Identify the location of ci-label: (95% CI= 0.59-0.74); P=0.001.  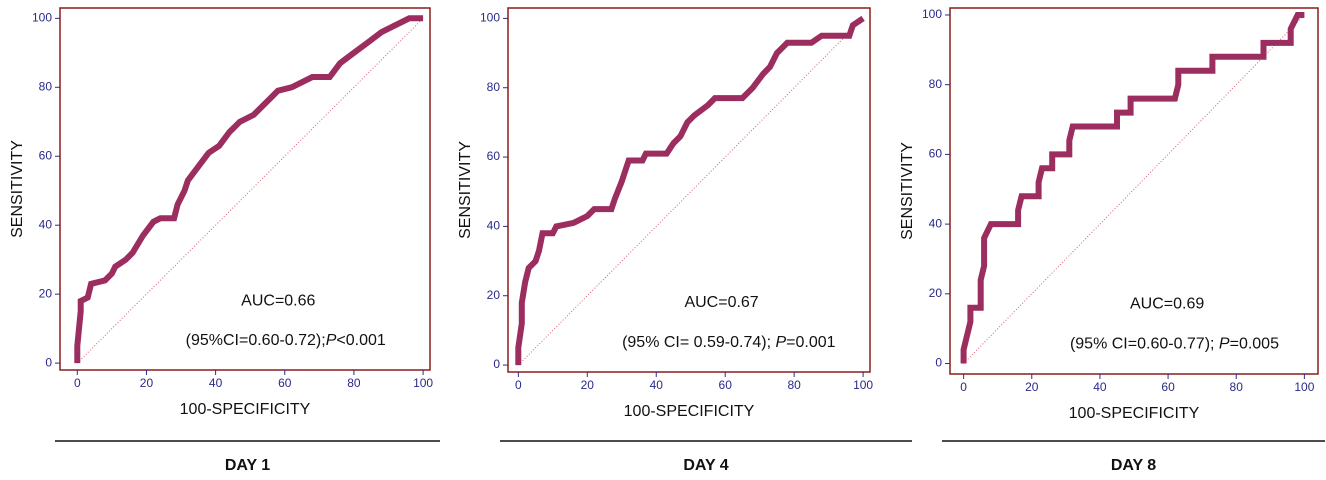
(729, 342).